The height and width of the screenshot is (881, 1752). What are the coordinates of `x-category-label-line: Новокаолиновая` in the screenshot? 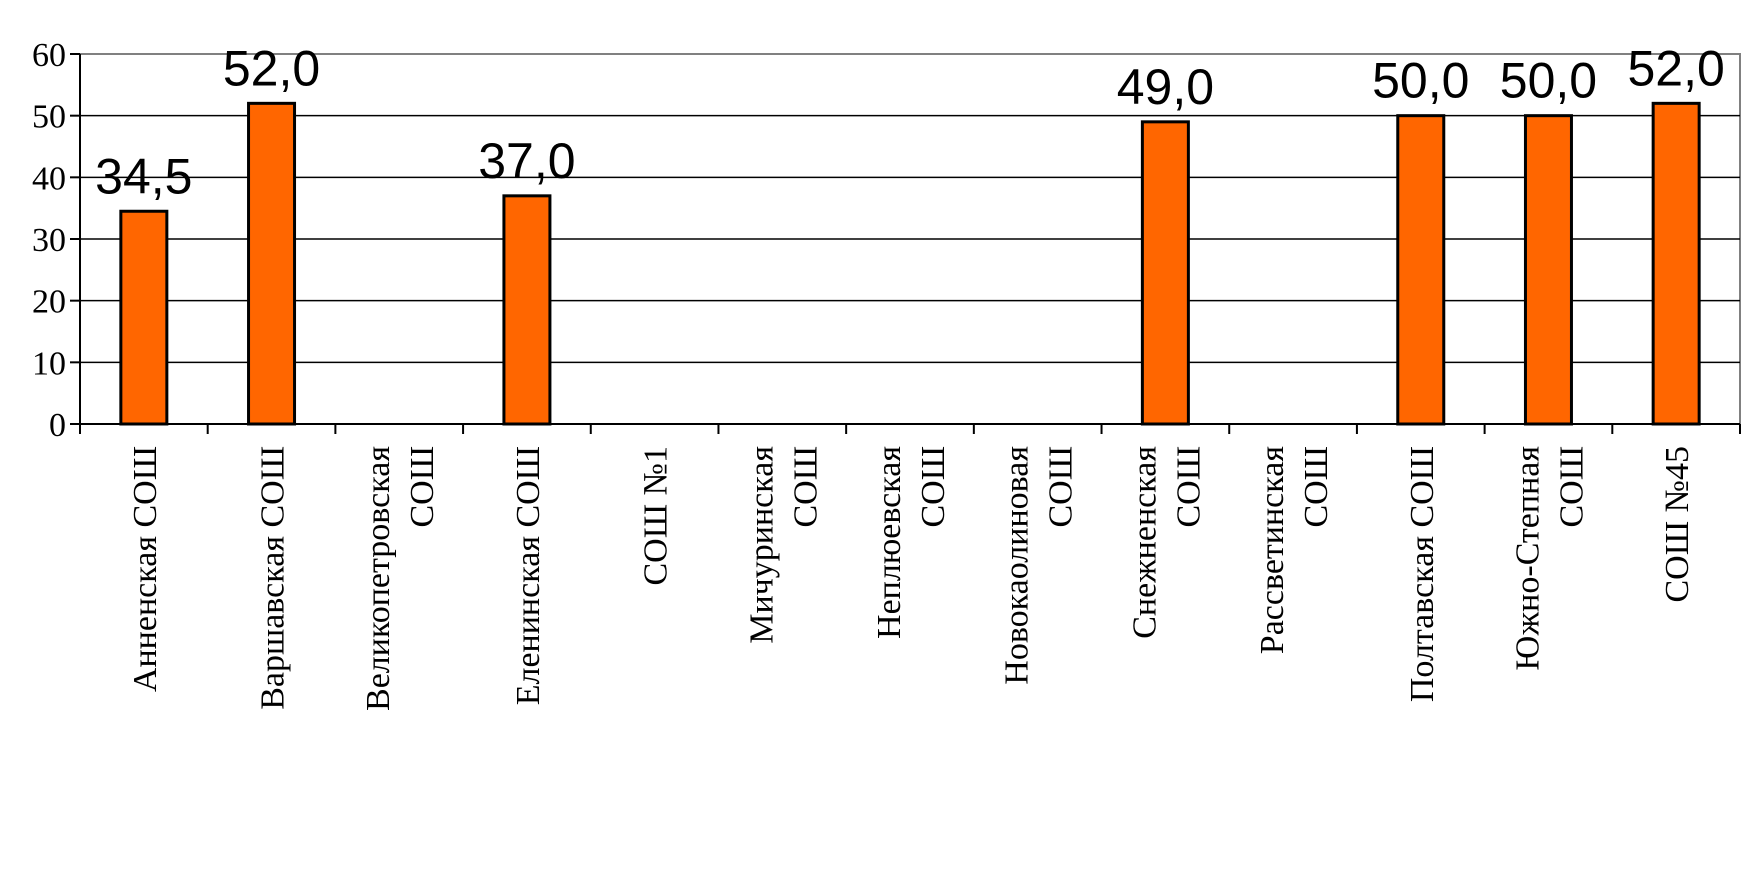 It's located at (1017, 565).